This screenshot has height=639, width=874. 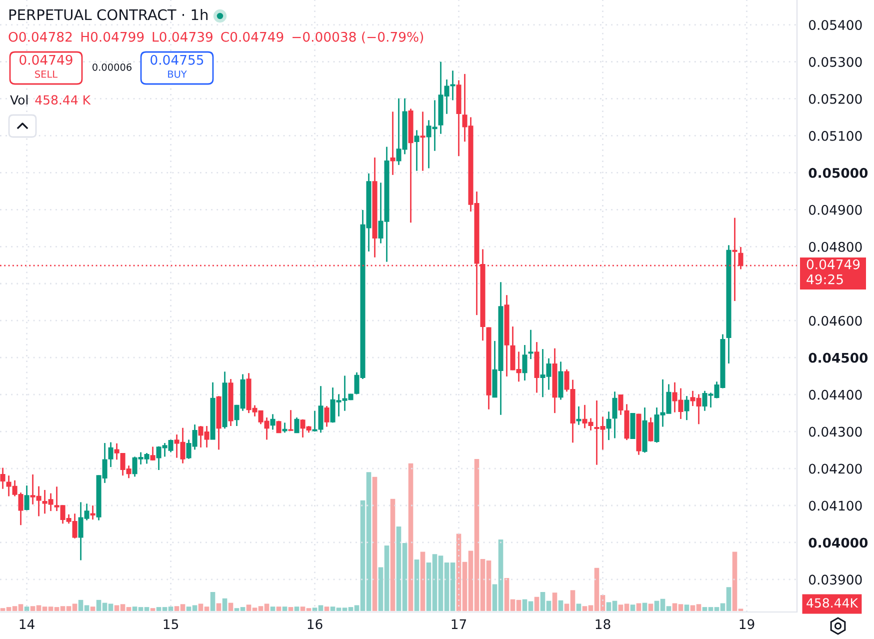 I want to click on text: PERPETUAL CONTRACT · 1h, so click(x=108, y=14).